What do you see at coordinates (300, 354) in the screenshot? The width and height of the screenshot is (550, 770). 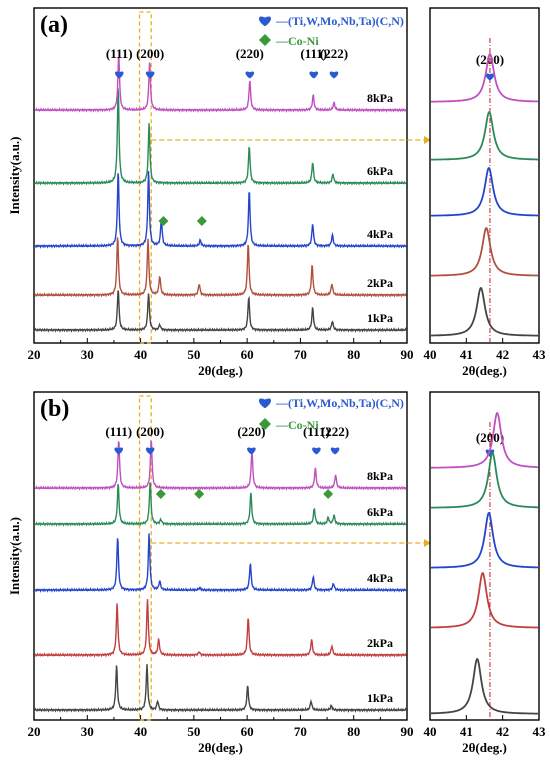 I see `x-tick-label: 70` at bounding box center [300, 354].